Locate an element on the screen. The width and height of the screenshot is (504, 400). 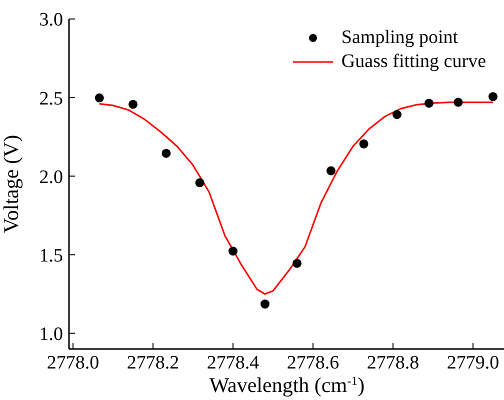
x-tick-label: 2778.2 is located at coordinates (153, 363).